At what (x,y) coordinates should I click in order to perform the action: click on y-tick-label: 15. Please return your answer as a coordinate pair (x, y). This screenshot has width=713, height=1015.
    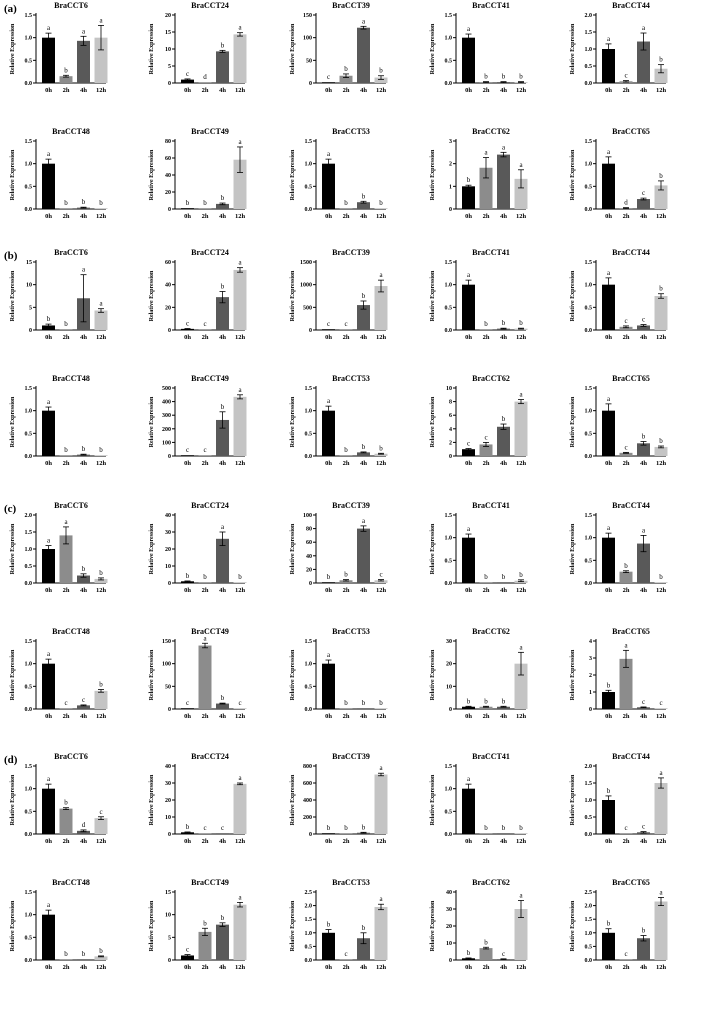
    Looking at the image, I should click on (168, 33).